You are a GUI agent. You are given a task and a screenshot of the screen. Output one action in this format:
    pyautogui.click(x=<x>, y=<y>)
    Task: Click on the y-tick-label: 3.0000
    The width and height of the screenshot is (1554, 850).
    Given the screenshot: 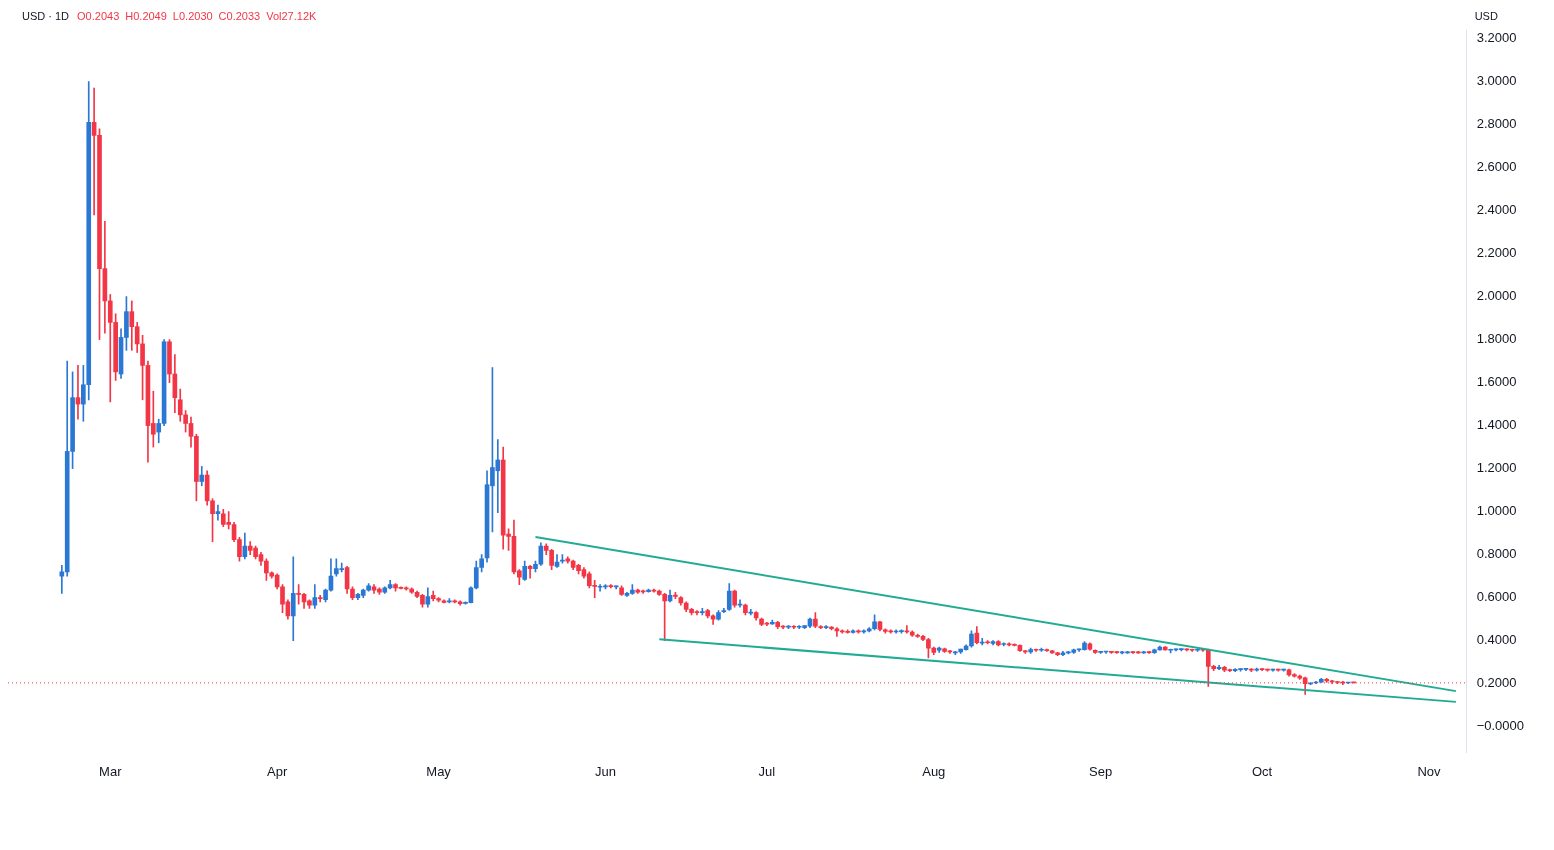 What is the action you would take?
    pyautogui.click(x=1496, y=81)
    